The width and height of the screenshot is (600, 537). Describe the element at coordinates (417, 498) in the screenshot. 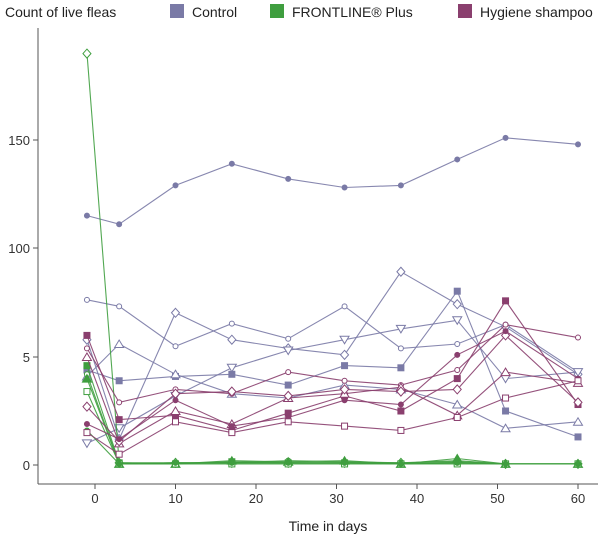

I see `x-tick-label: 40` at that location.